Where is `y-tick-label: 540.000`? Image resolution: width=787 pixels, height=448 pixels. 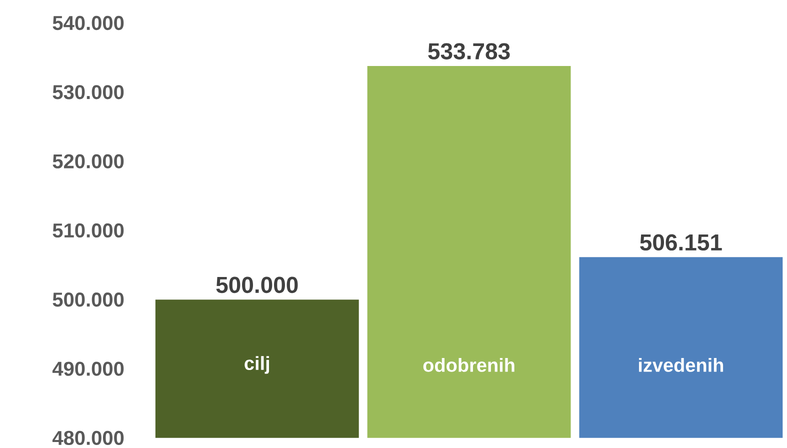 y-tick-label: 540.000 is located at coordinates (88, 23).